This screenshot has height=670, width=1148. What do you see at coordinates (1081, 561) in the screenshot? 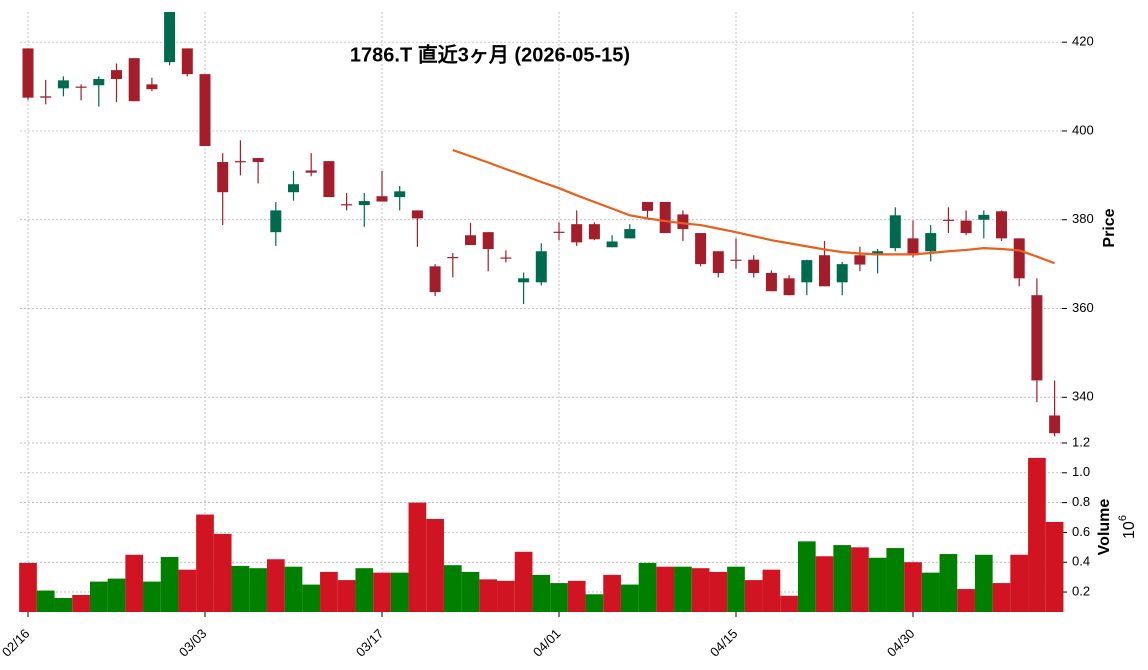
I see `y-tick-label: 0.4` at bounding box center [1081, 561].